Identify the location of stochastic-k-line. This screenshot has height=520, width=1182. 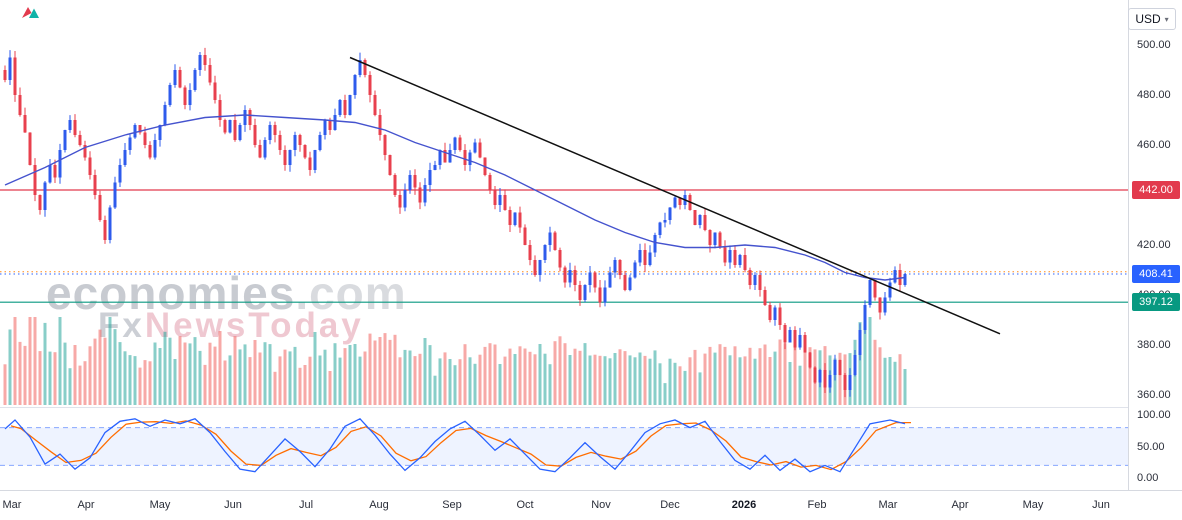
(455, 445).